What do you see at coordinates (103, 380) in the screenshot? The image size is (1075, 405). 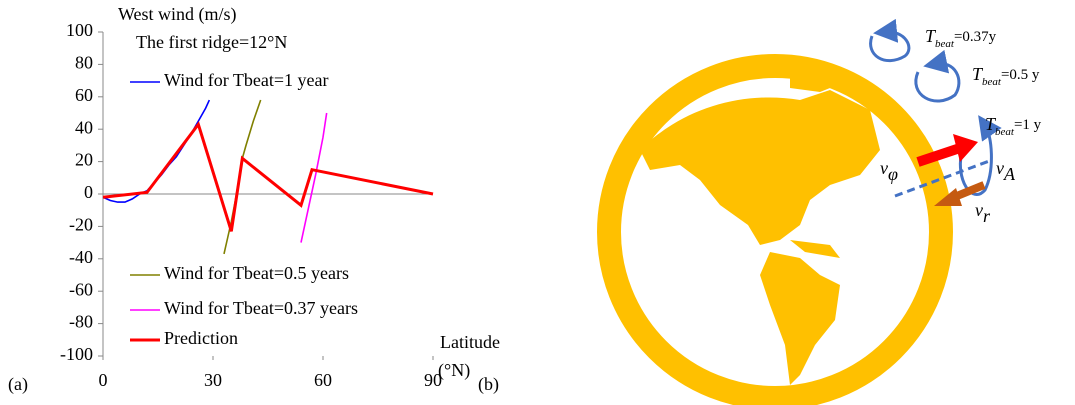 I see `x-tick-label: 0` at bounding box center [103, 380].